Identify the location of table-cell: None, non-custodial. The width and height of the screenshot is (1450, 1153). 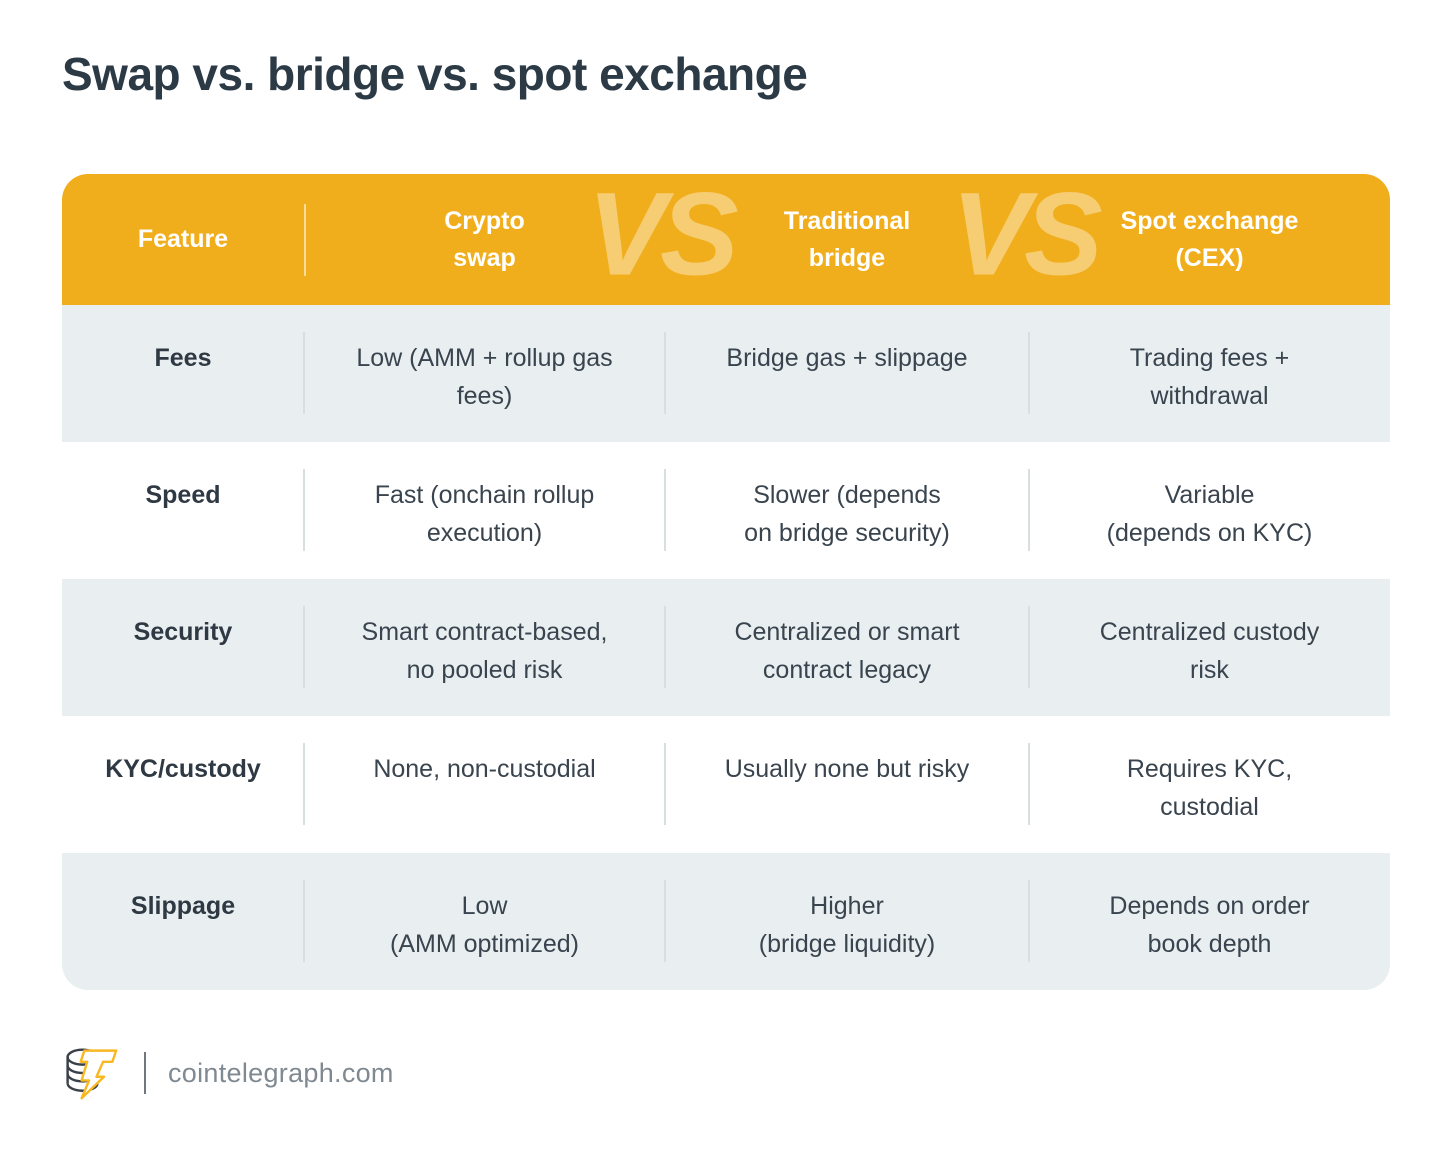
(484, 784).